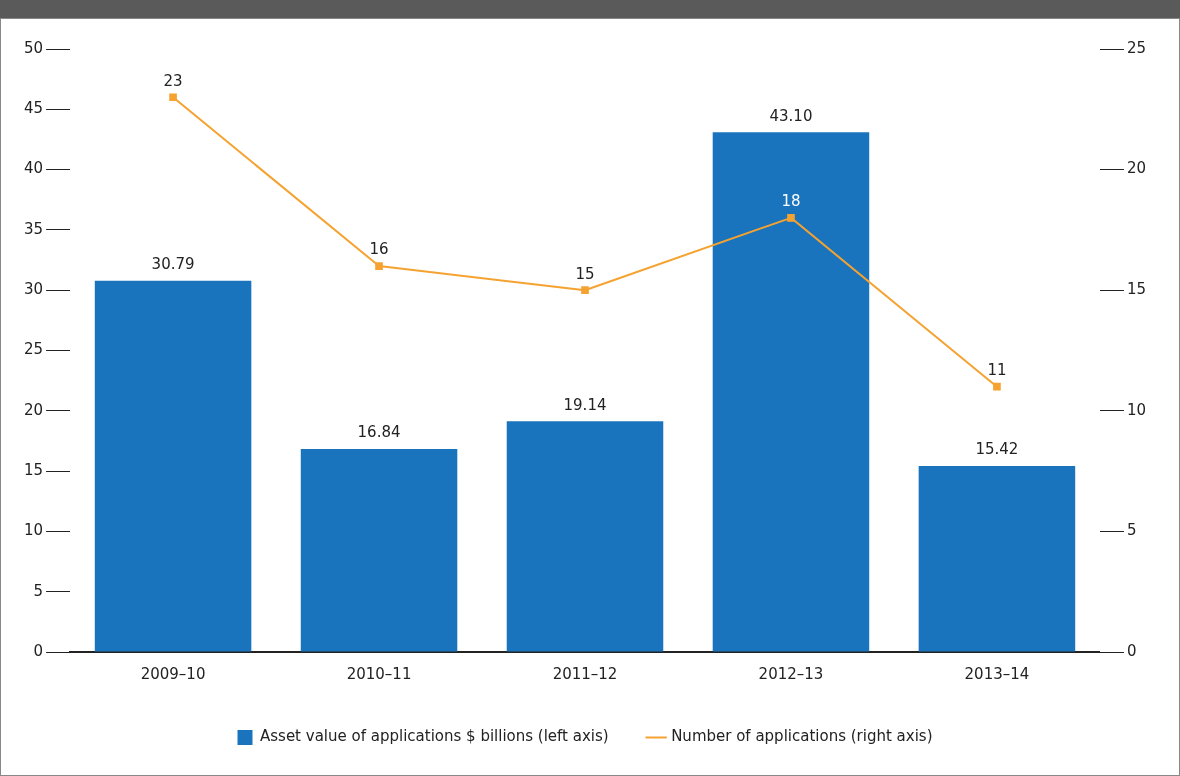 This screenshot has width=1180, height=776. What do you see at coordinates (33, 168) in the screenshot?
I see `y-tick-label: 40` at bounding box center [33, 168].